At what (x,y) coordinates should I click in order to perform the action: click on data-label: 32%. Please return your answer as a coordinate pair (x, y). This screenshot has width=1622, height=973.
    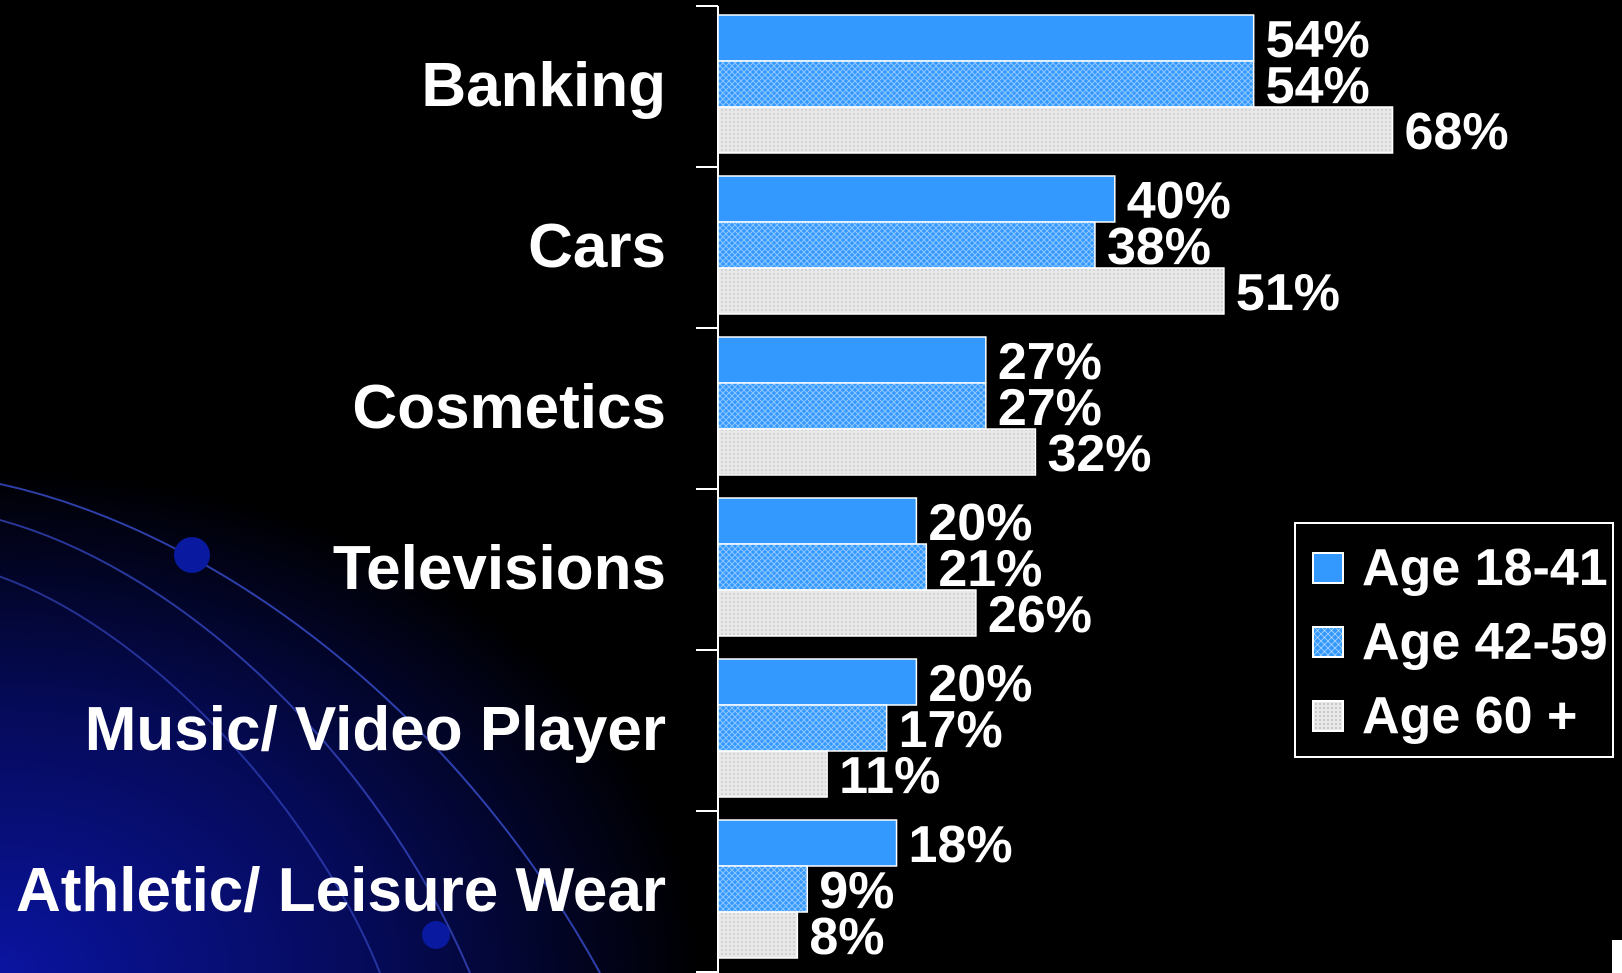
    Looking at the image, I should click on (1099, 454).